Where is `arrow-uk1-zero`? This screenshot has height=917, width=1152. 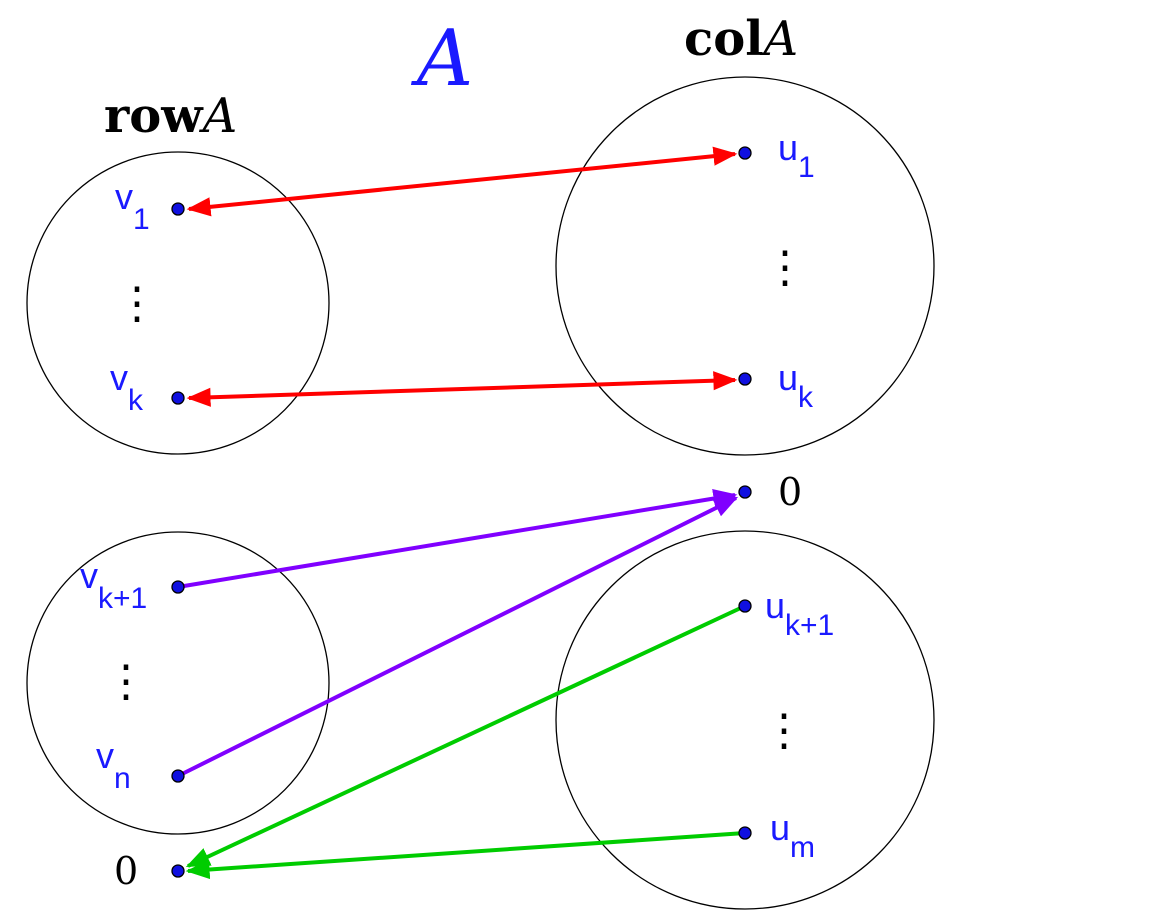 arrow-uk1-zero is located at coordinates (465, 736).